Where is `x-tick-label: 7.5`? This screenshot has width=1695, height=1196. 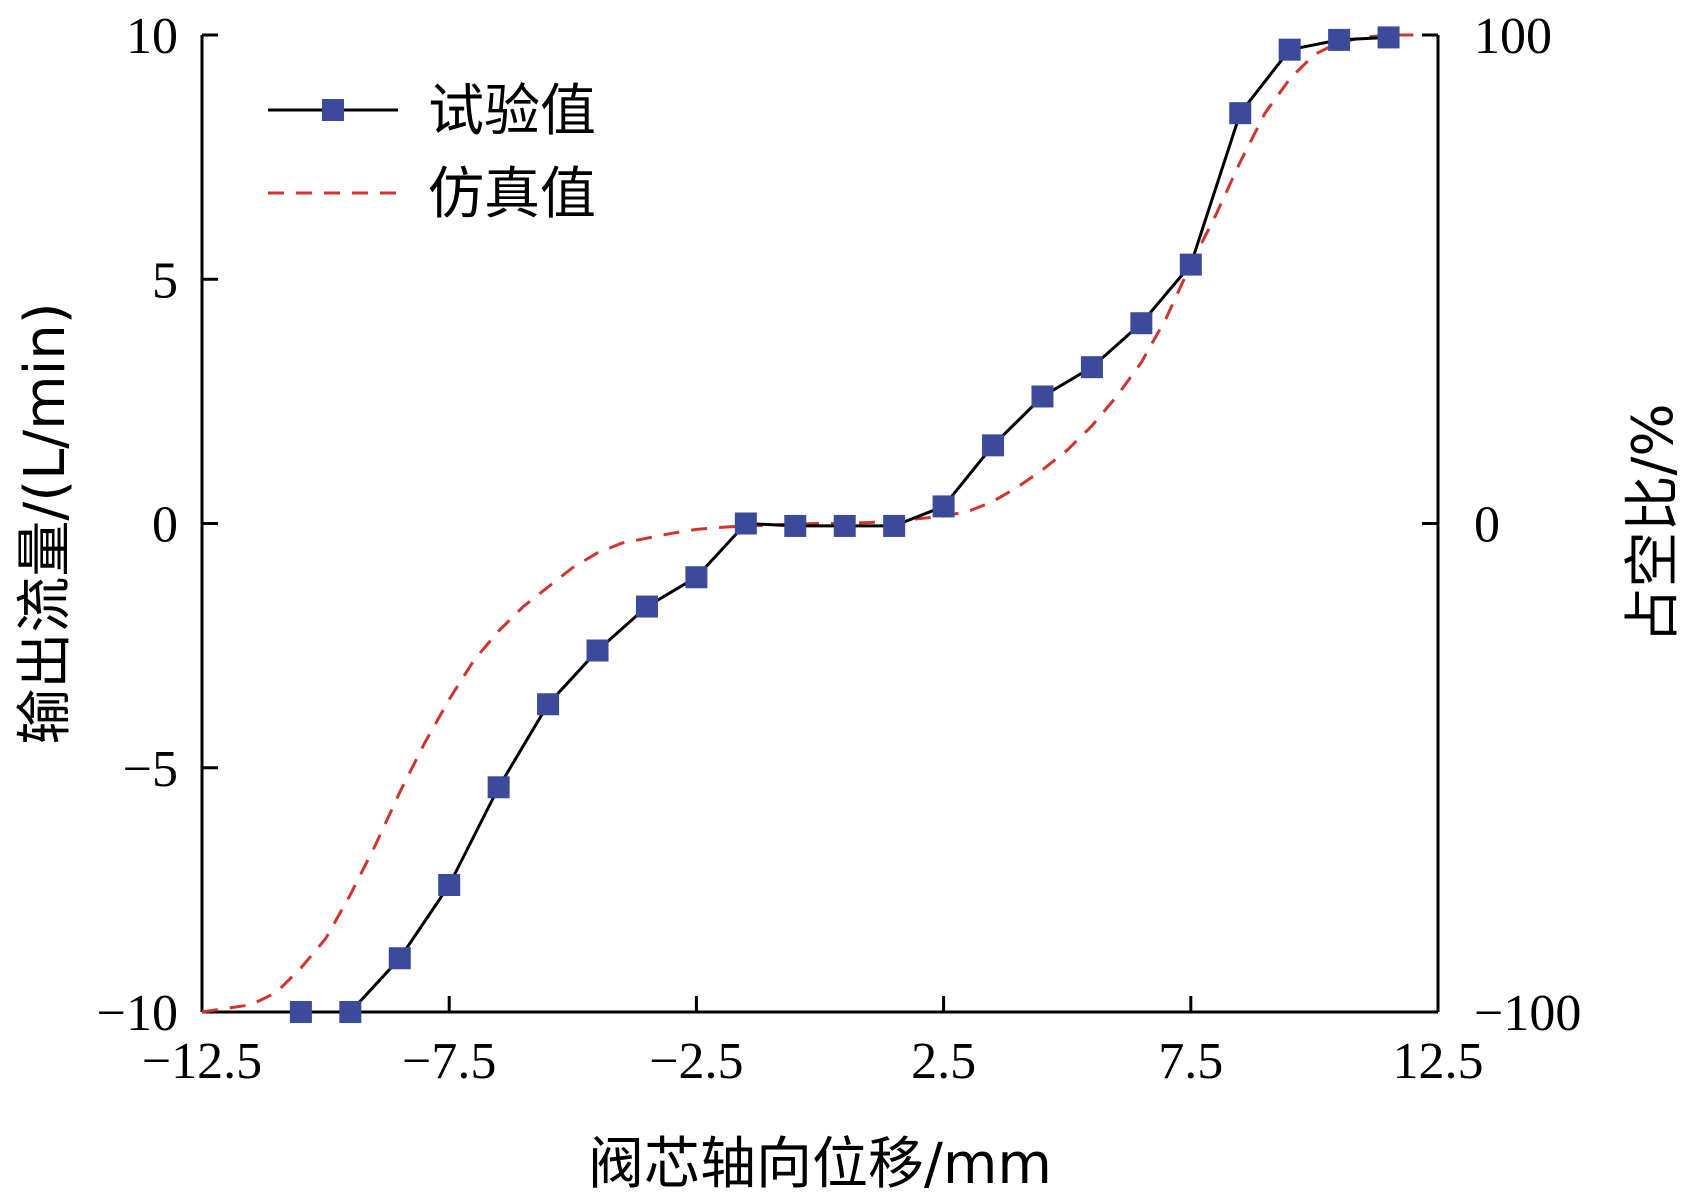 x-tick-label: 7.5 is located at coordinates (1190, 1061).